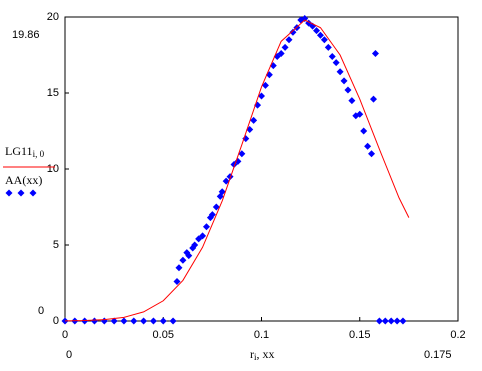  What do you see at coordinates (26, 35) in the screenshot?
I see `y-max-annotation: 19.86` at bounding box center [26, 35].